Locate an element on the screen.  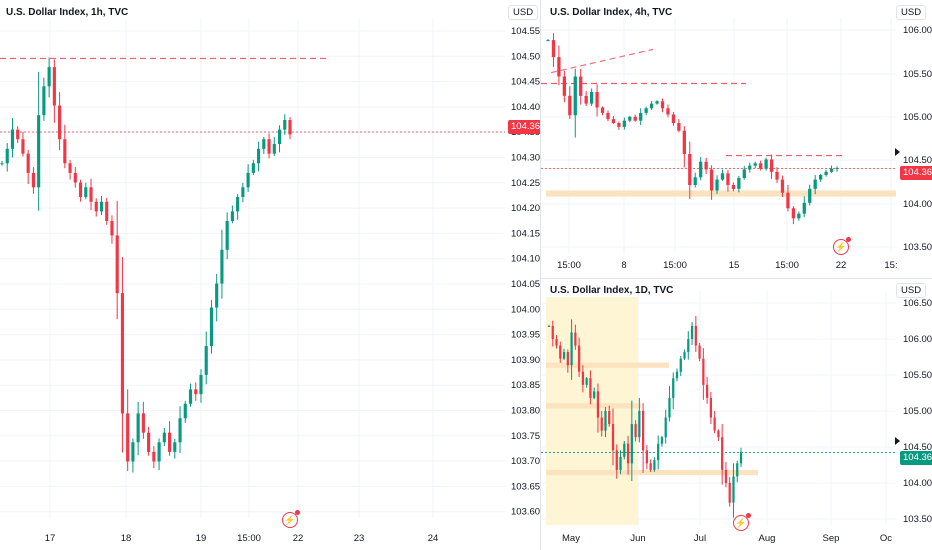
x-tick-label: 18 is located at coordinates (126, 538).